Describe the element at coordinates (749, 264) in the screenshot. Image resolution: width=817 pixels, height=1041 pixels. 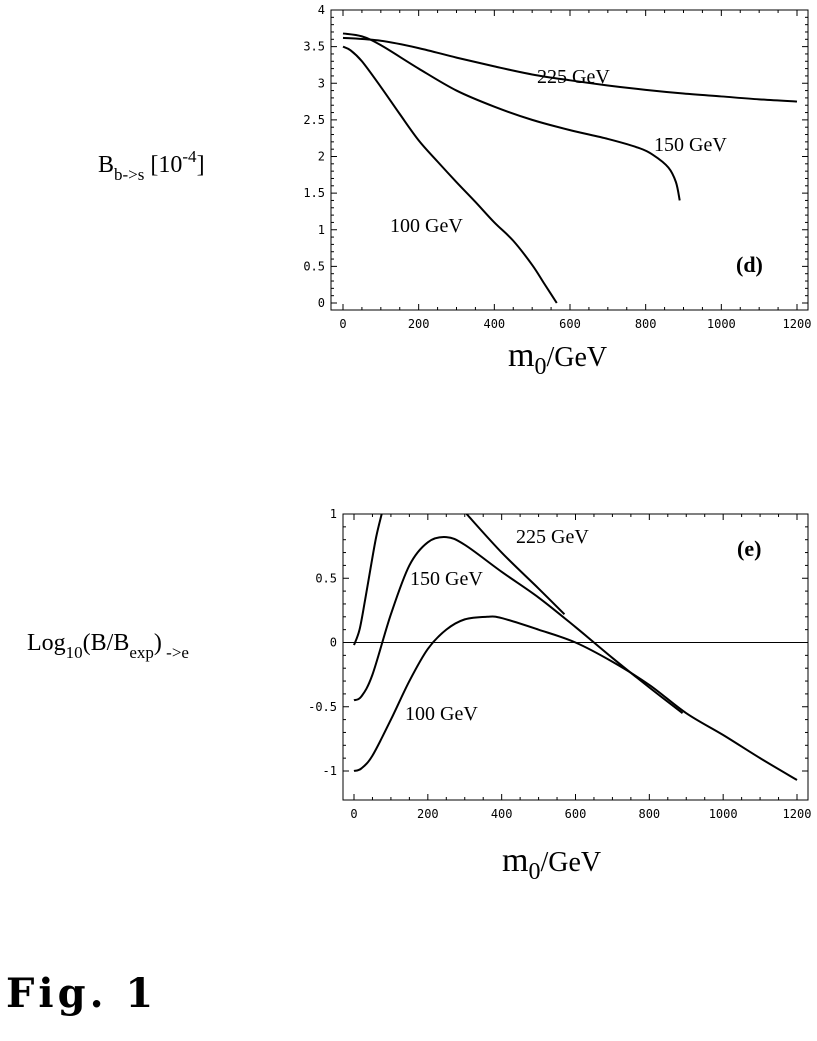
I see `panel-label-d: (d)` at that location.